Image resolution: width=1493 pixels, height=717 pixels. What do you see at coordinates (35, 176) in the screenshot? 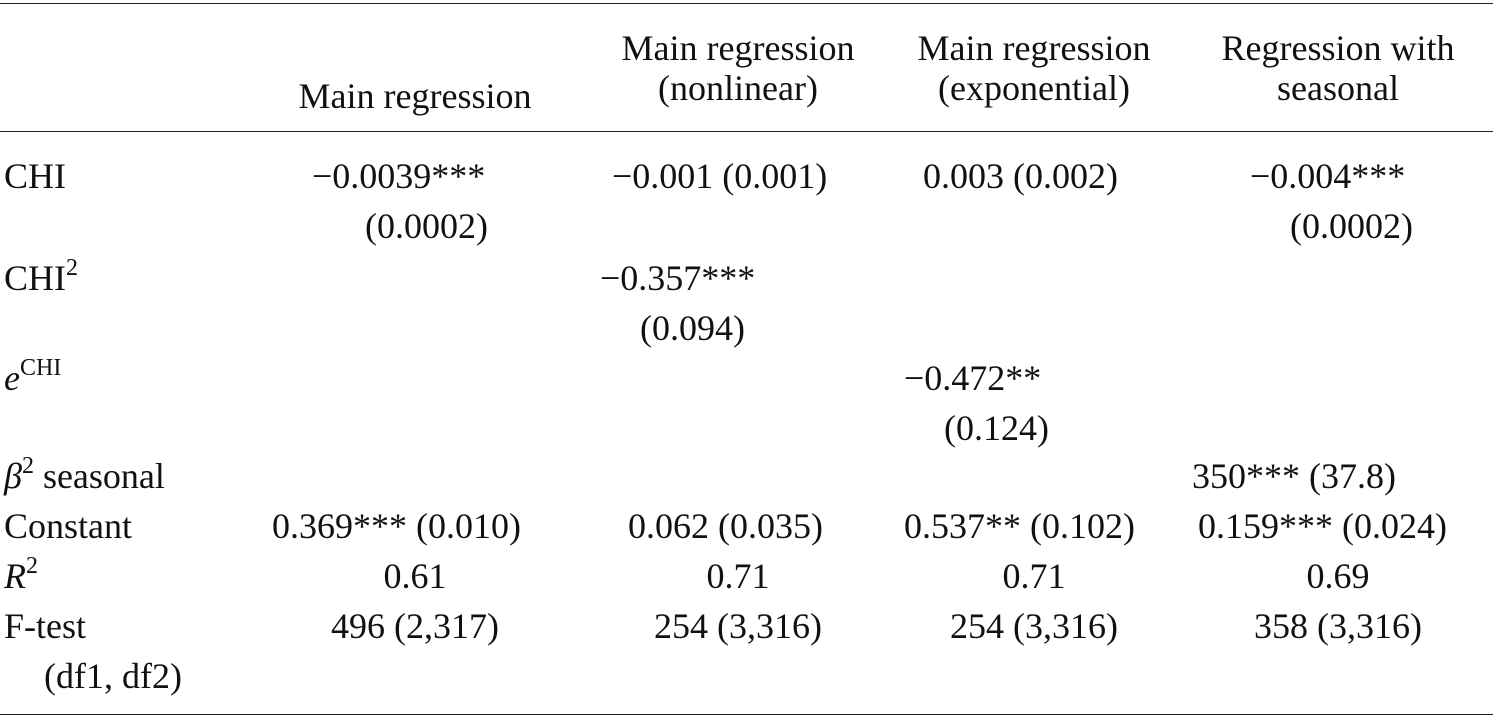
I see `row-label-chi: CHI` at bounding box center [35, 176].